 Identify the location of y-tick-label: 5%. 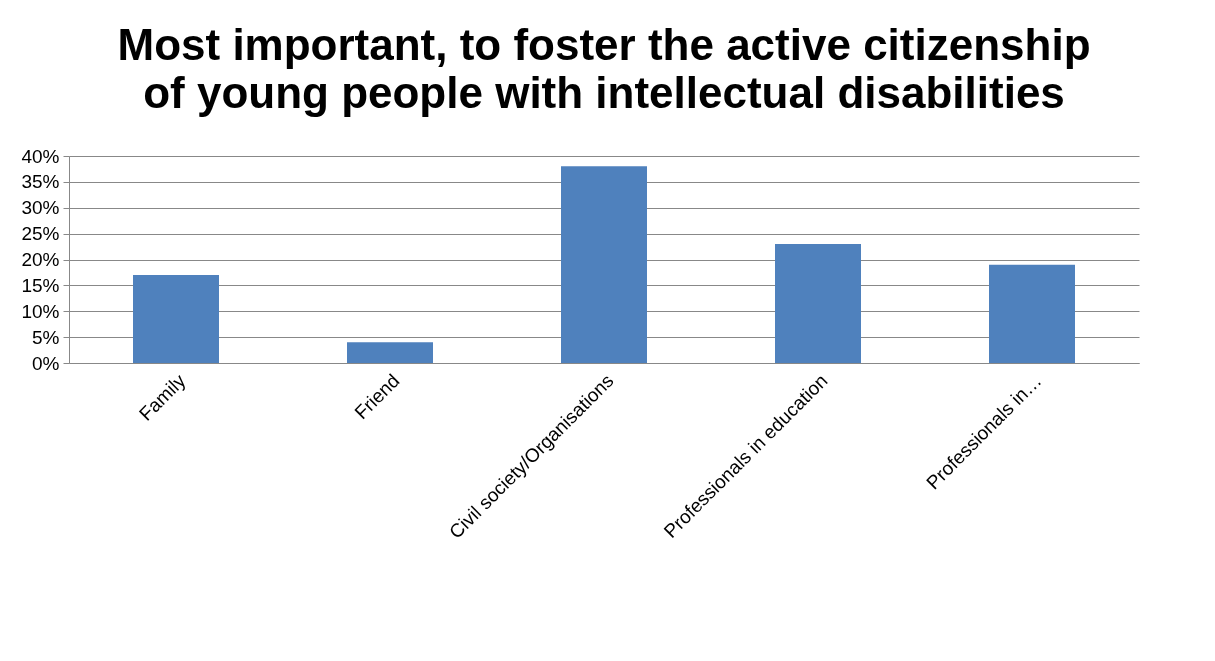
(46, 337).